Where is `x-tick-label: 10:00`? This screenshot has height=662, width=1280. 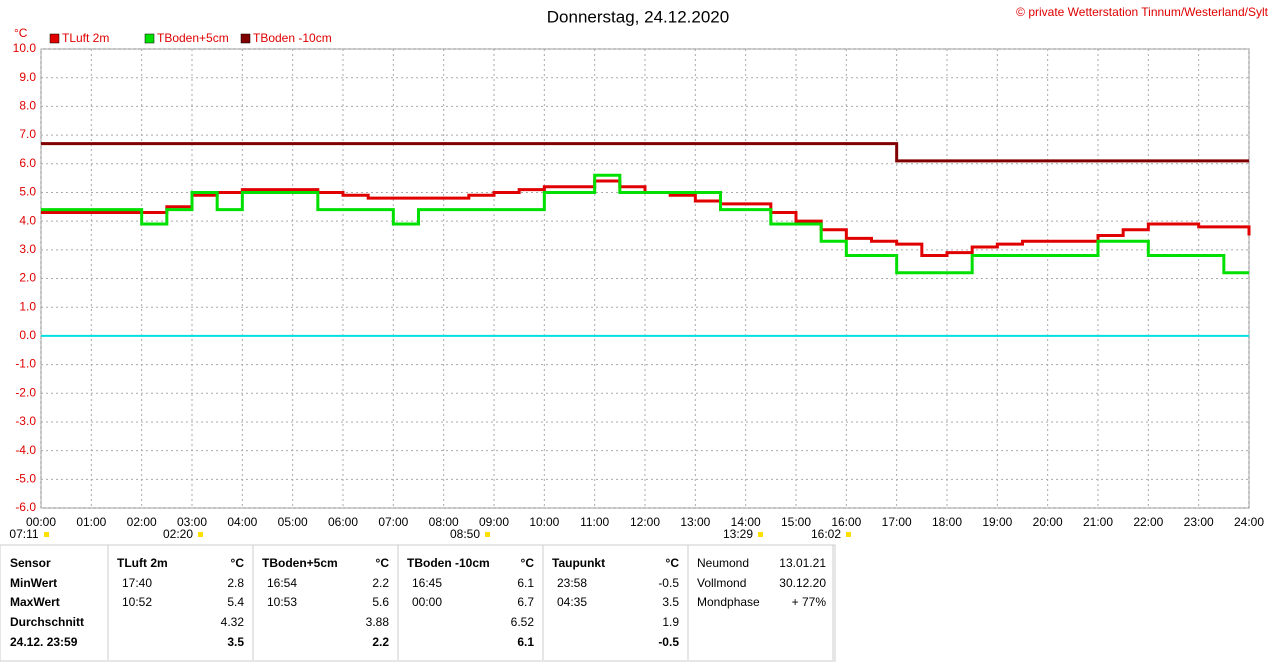 x-tick-label: 10:00 is located at coordinates (544, 522).